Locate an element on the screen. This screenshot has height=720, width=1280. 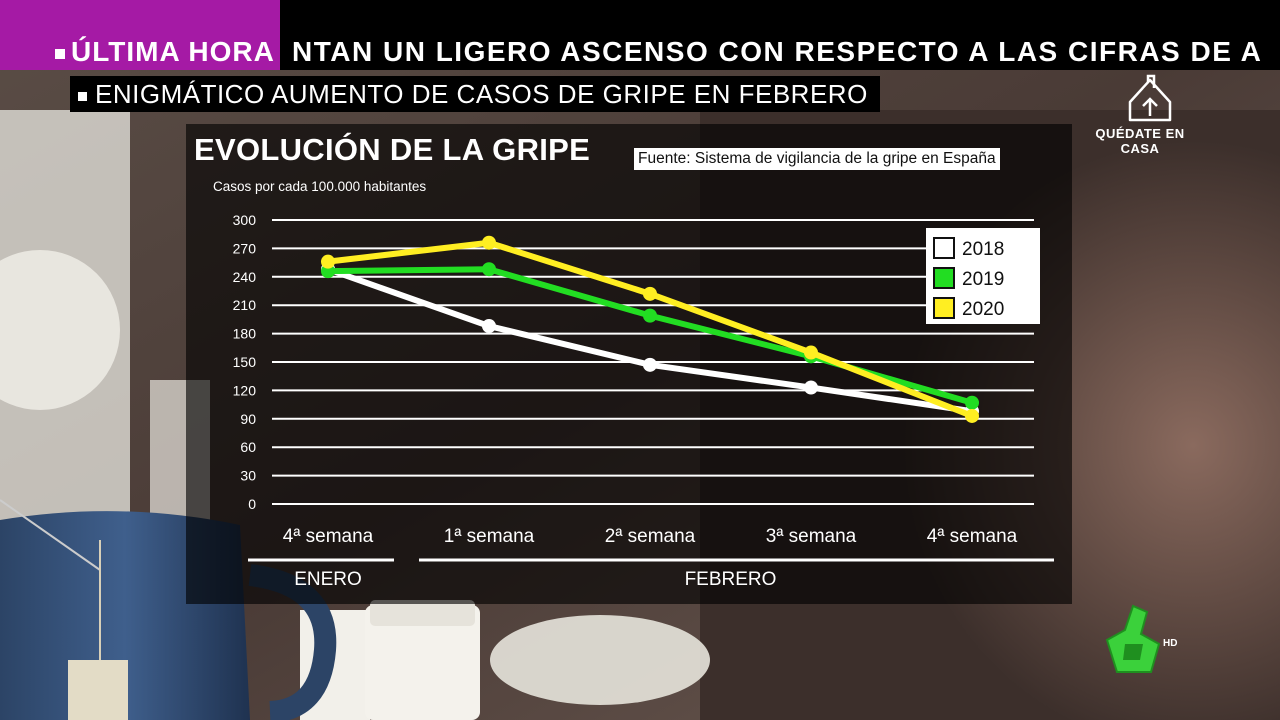
legend-label: 2019 is located at coordinates (983, 279).